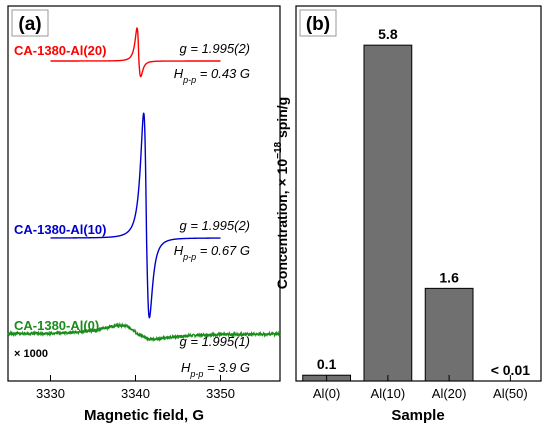 This screenshot has width=550, height=436. I want to click on hpp-value-1: Hp-p = 0.67 G, so click(212, 252).